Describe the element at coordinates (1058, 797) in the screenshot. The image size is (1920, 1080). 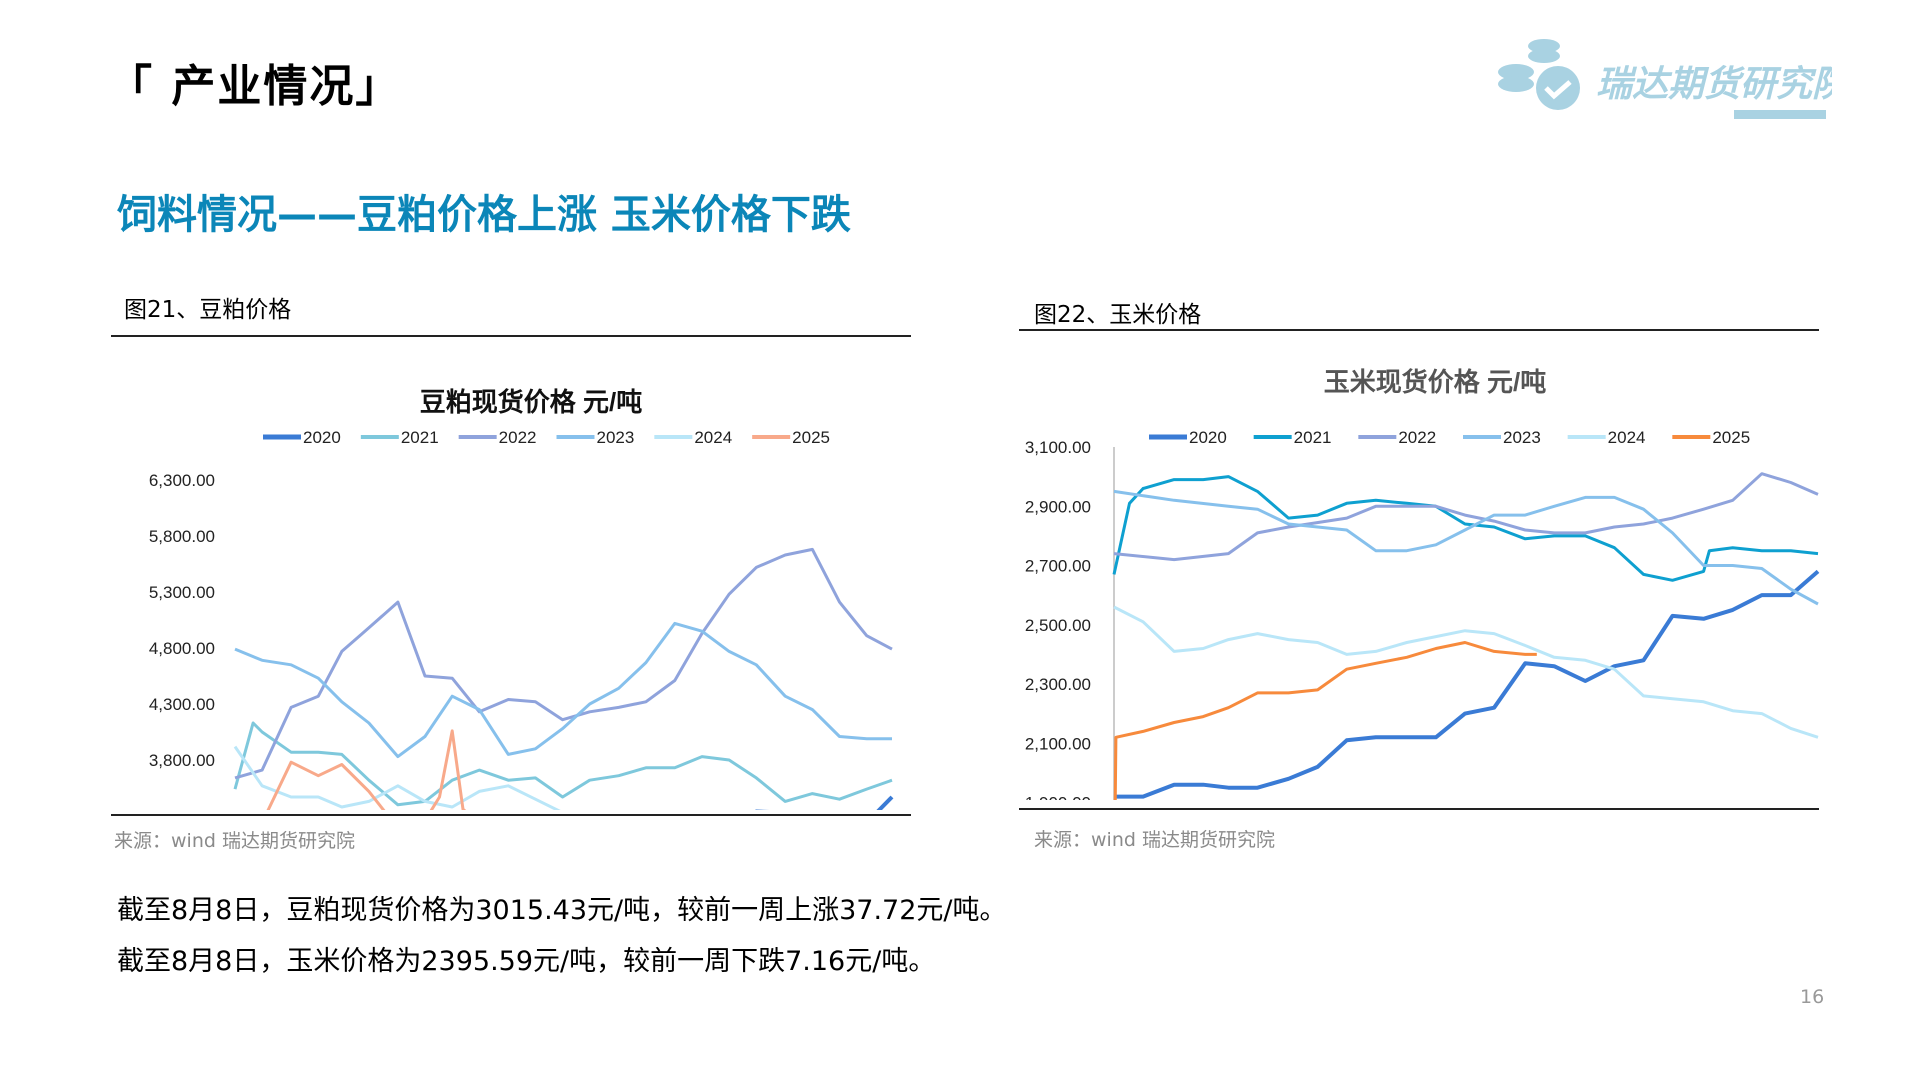
I see `y-tick-label: 1,900.00` at that location.